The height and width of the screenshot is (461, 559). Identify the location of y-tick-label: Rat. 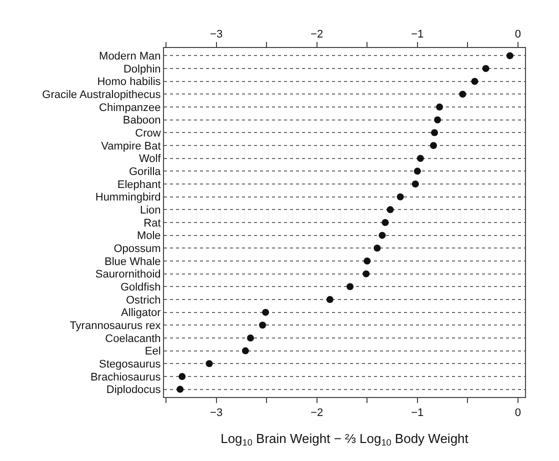
(152, 223).